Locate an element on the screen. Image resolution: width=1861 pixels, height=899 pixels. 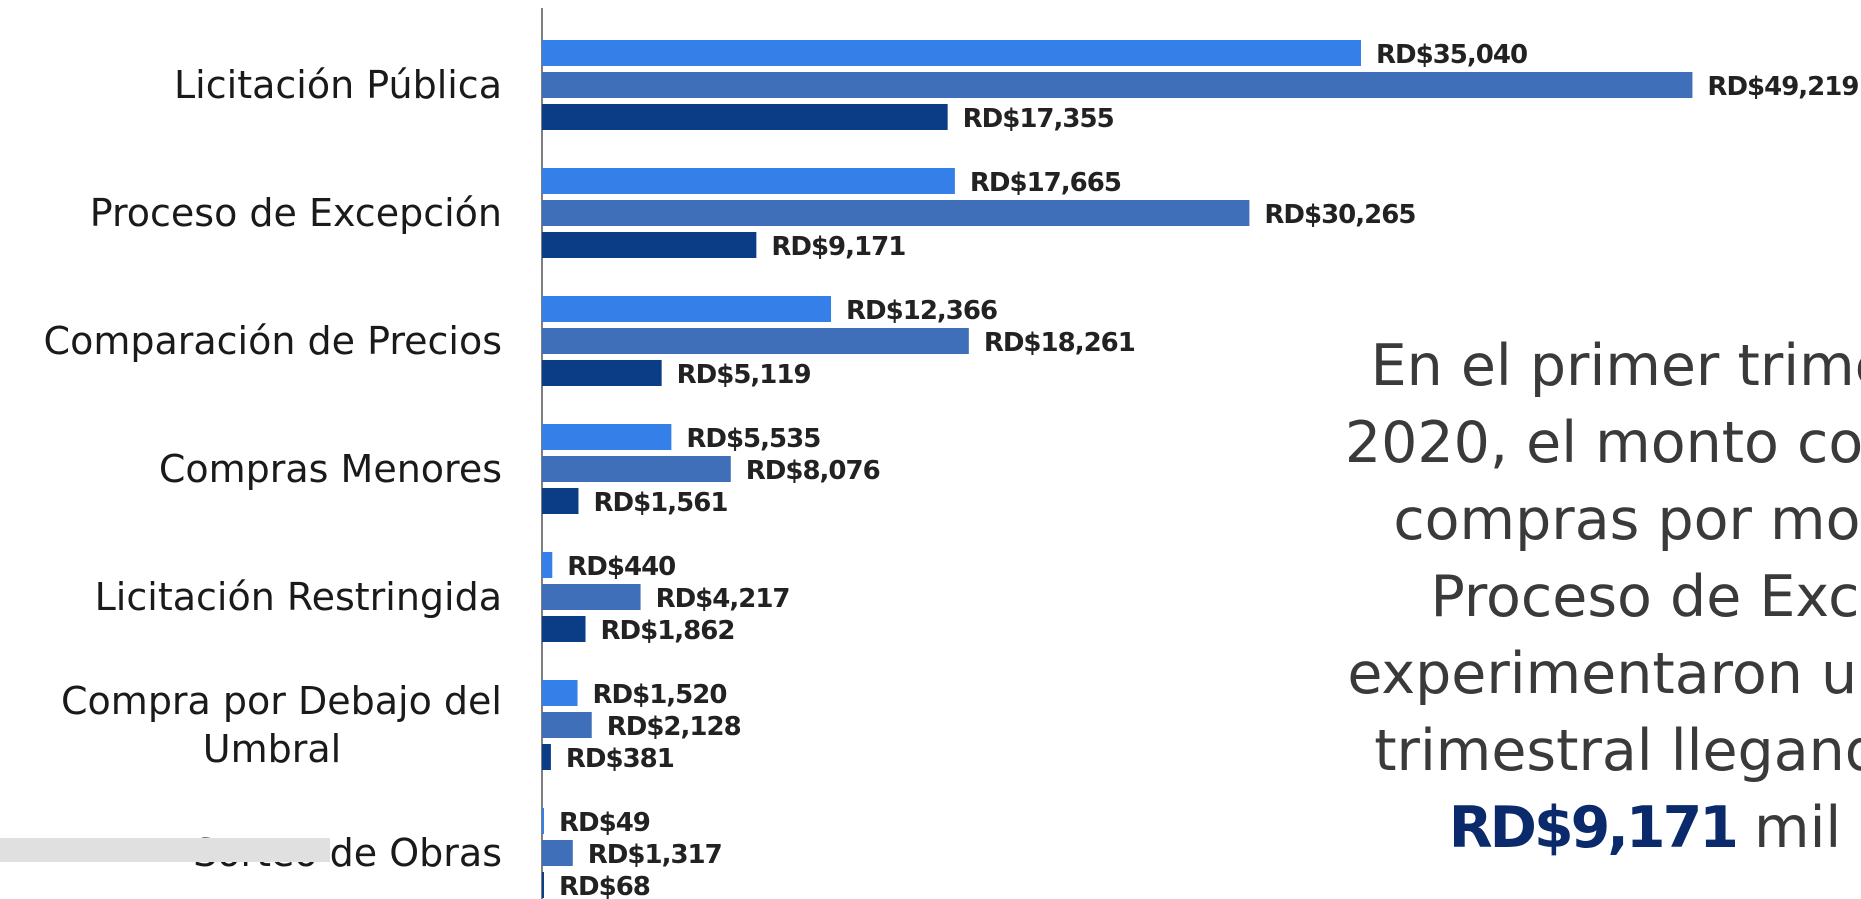
data-label: RD$8,076 is located at coordinates (813, 471).